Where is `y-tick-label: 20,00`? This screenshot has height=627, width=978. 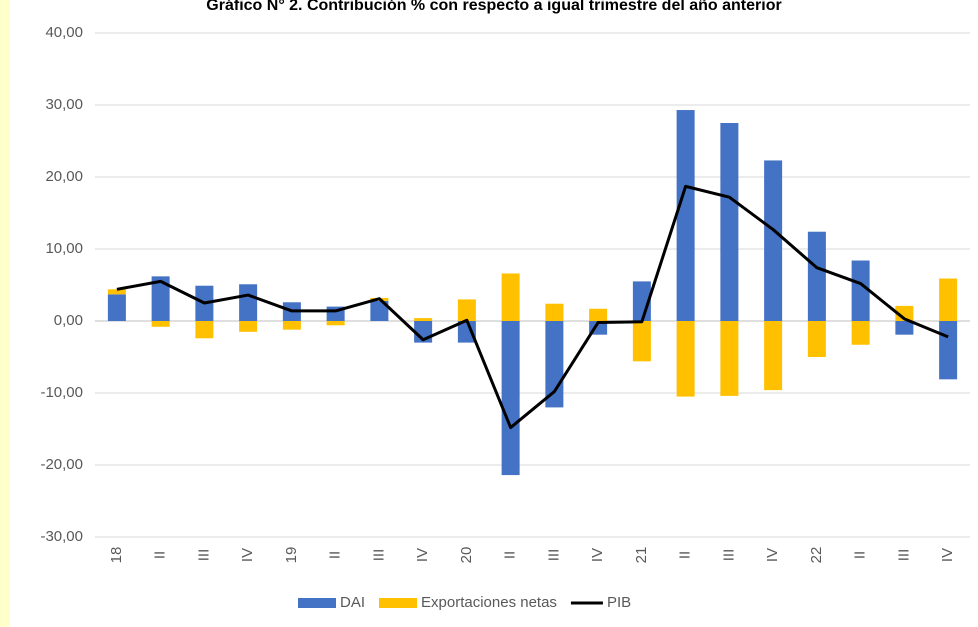 y-tick-label: 20,00 is located at coordinates (64, 176).